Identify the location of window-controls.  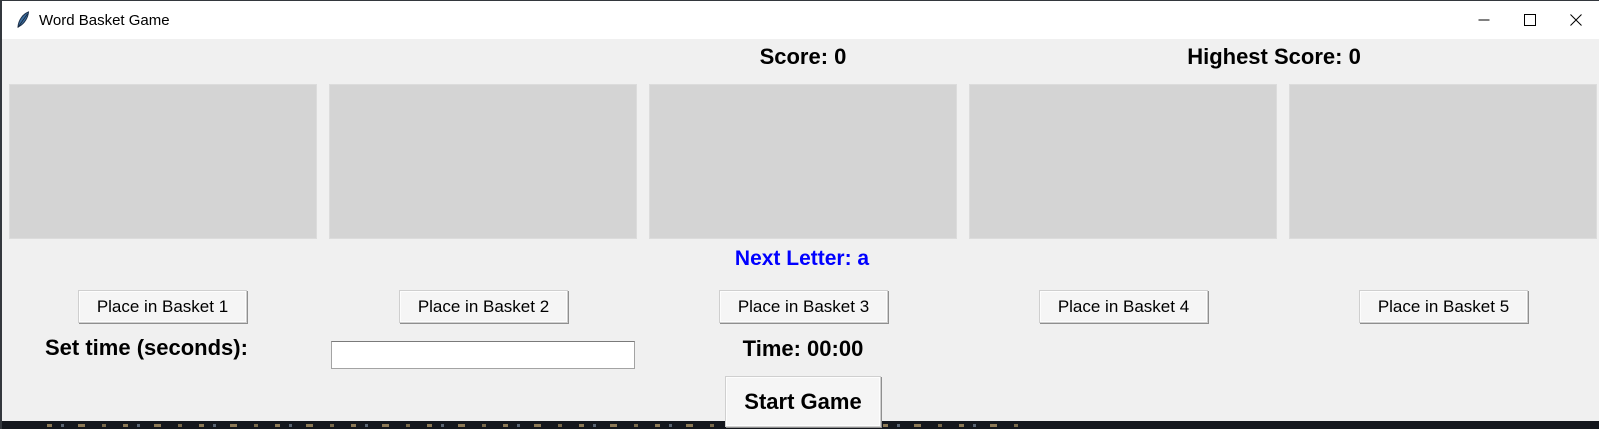
(1530, 20).